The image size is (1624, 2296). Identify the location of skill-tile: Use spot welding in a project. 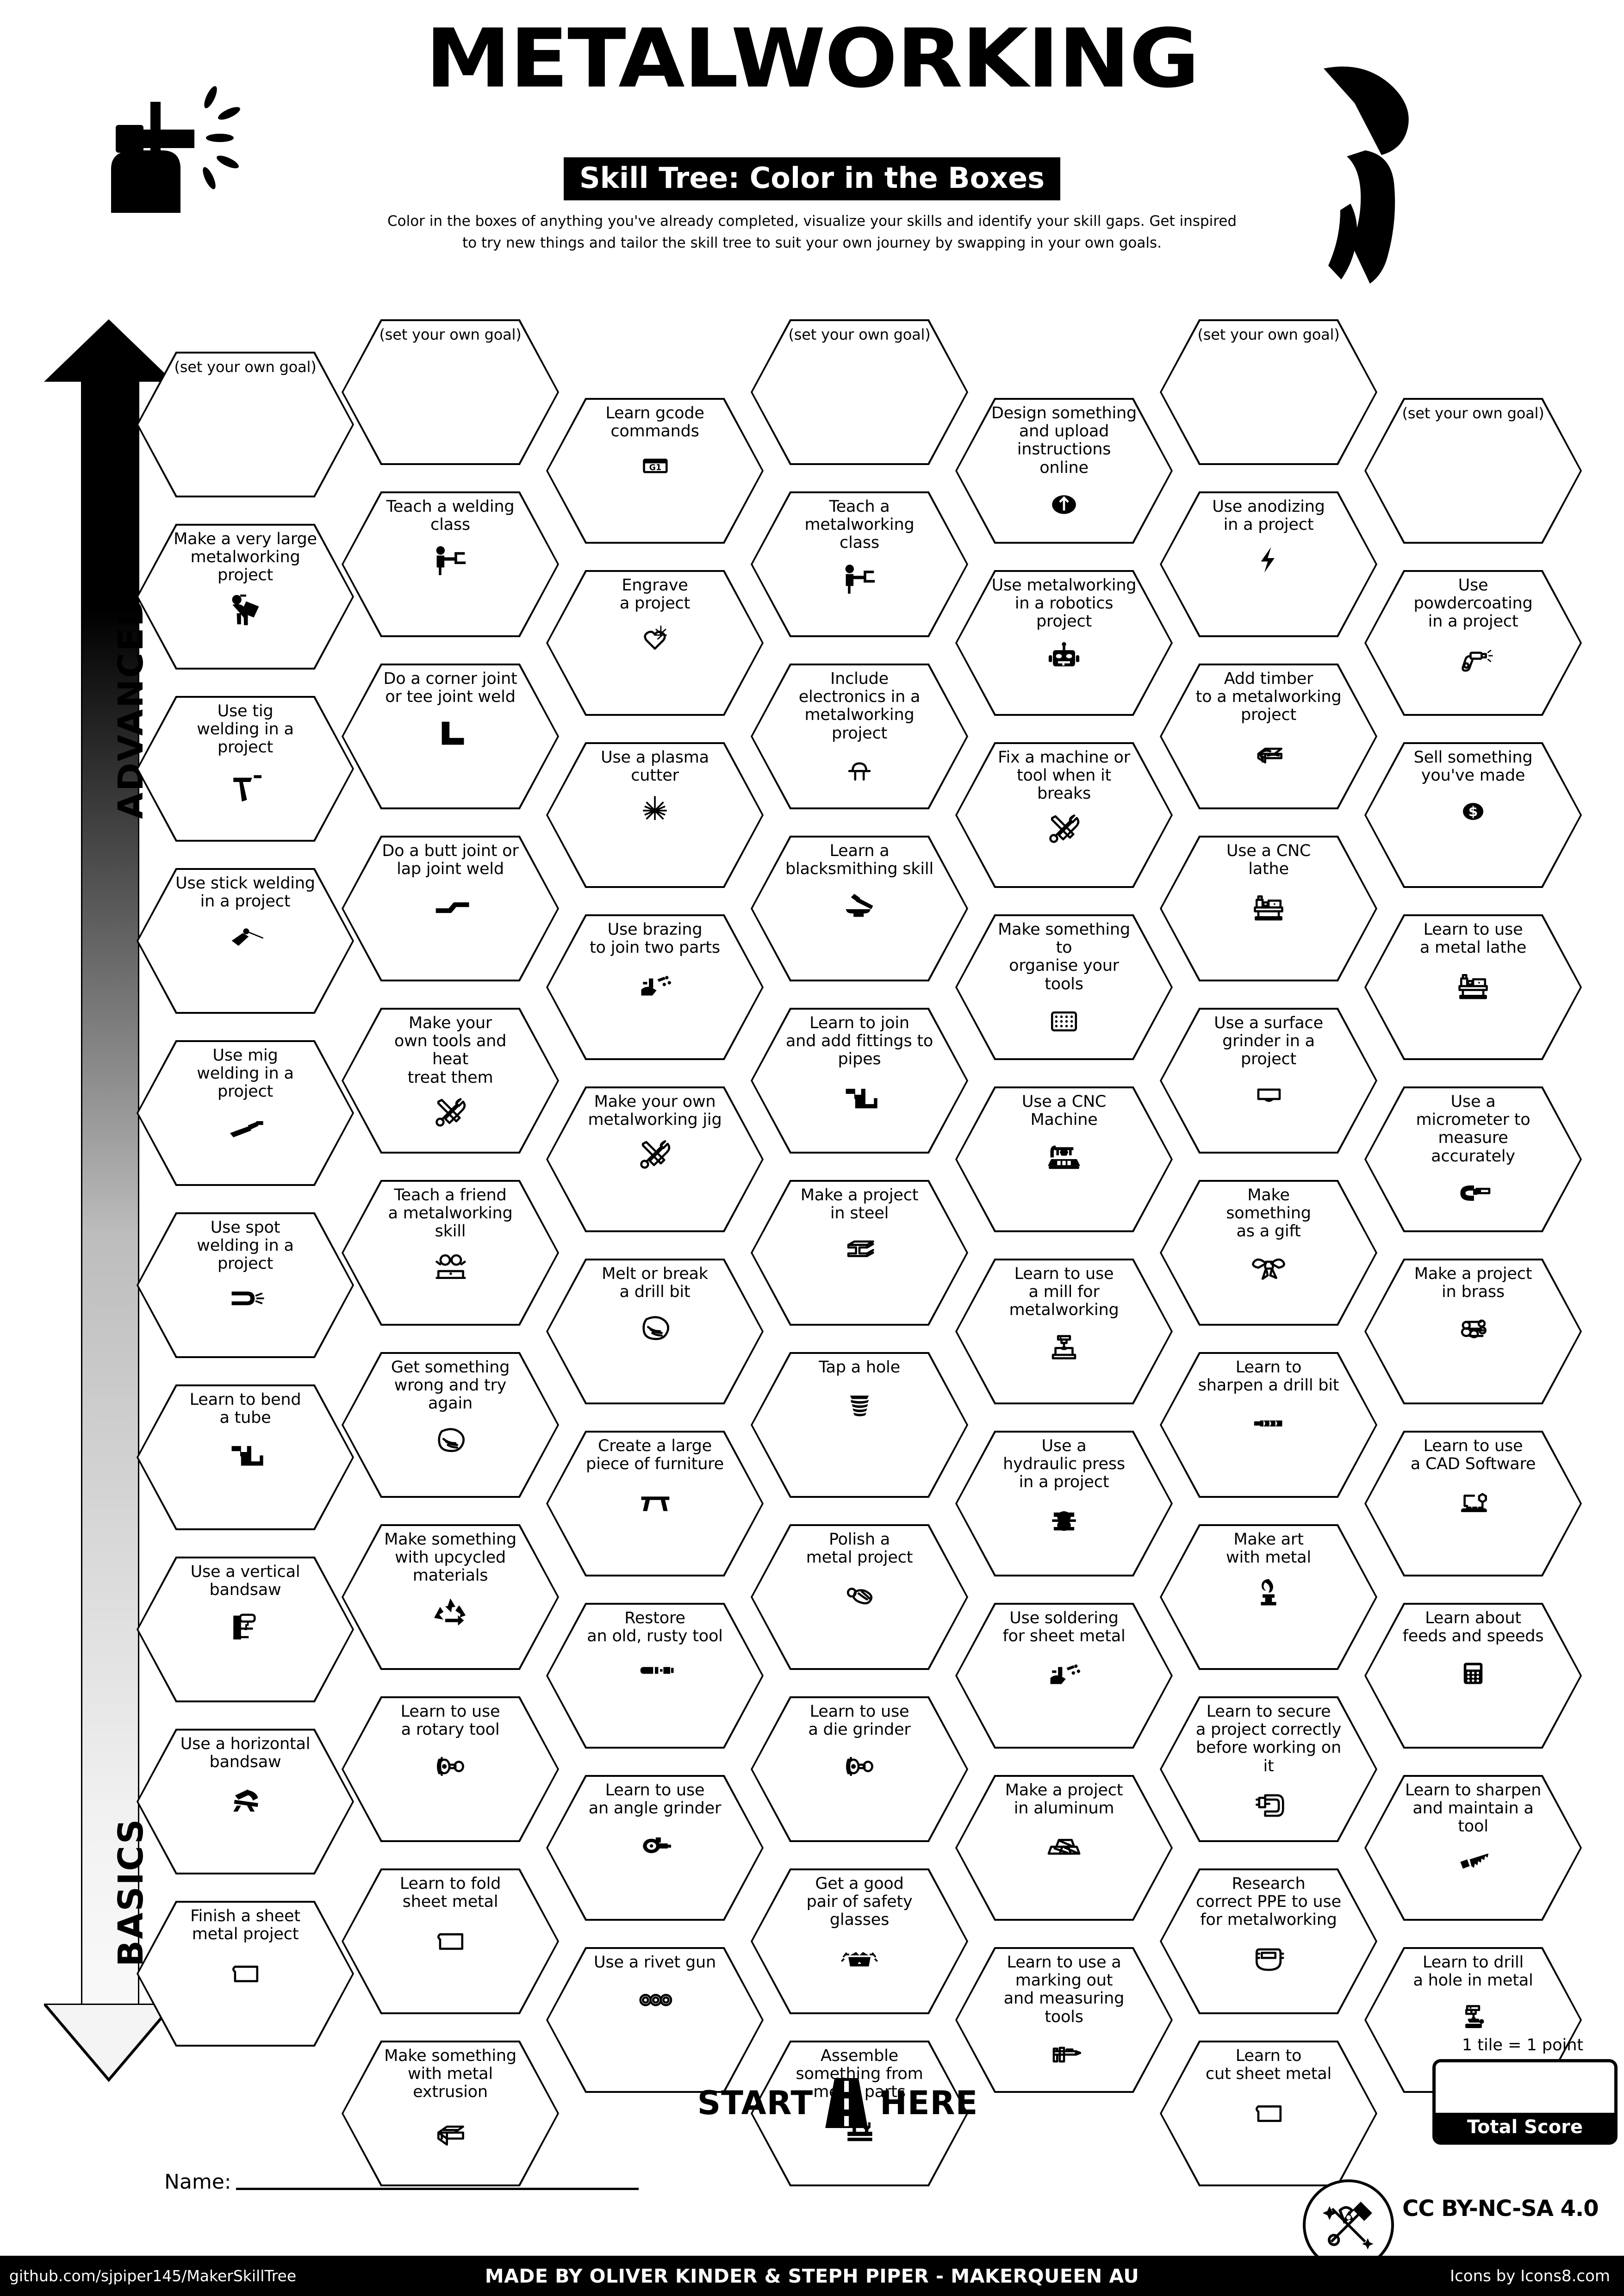
(245, 1285).